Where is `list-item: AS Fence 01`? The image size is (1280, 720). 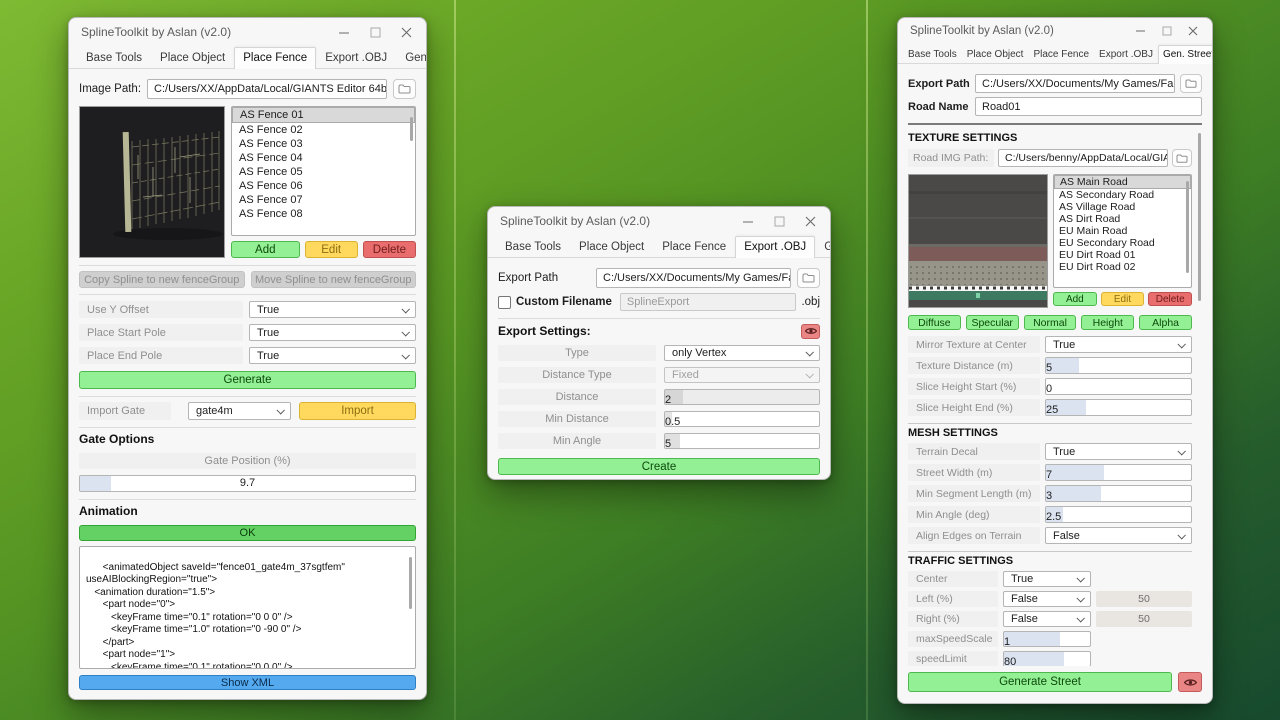
list-item: AS Fence 01 is located at coordinates (323, 115).